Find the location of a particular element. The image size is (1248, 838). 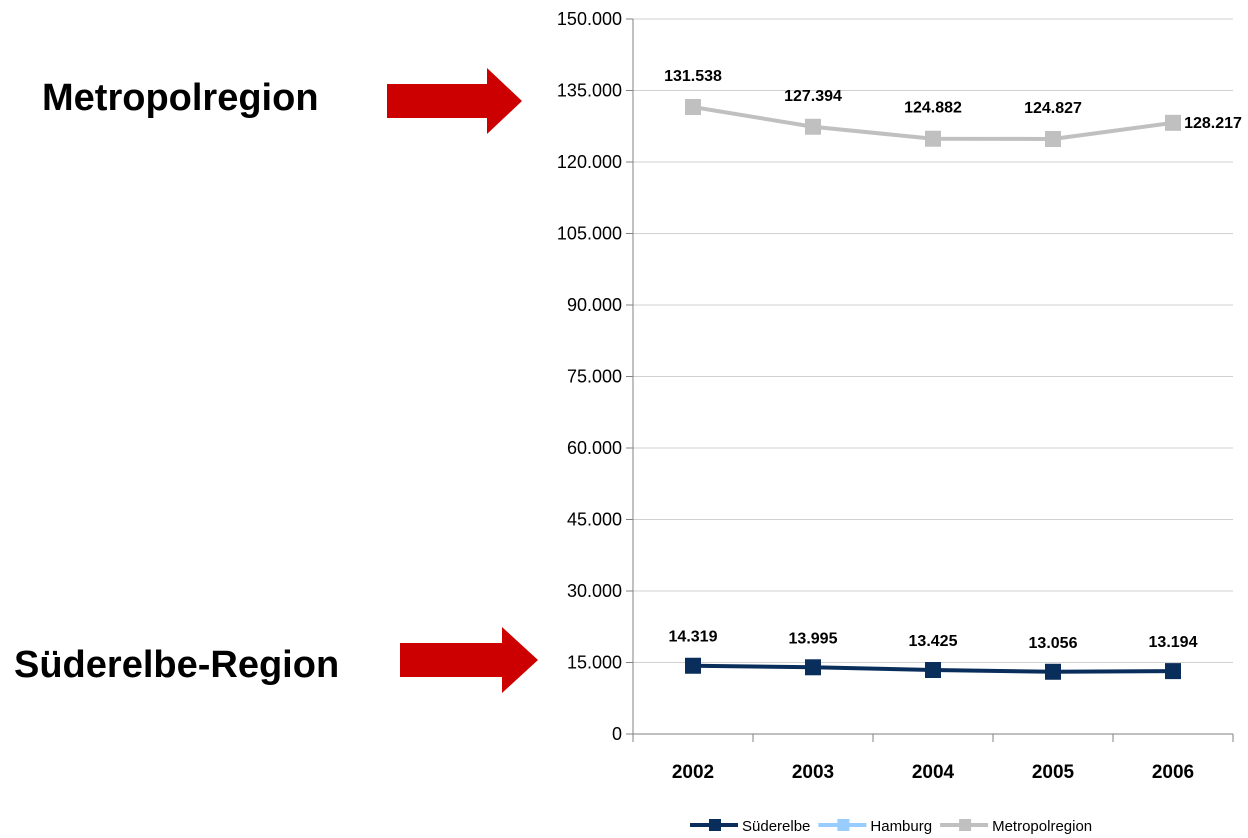

y-tick-label: 0 is located at coordinates (617, 734).